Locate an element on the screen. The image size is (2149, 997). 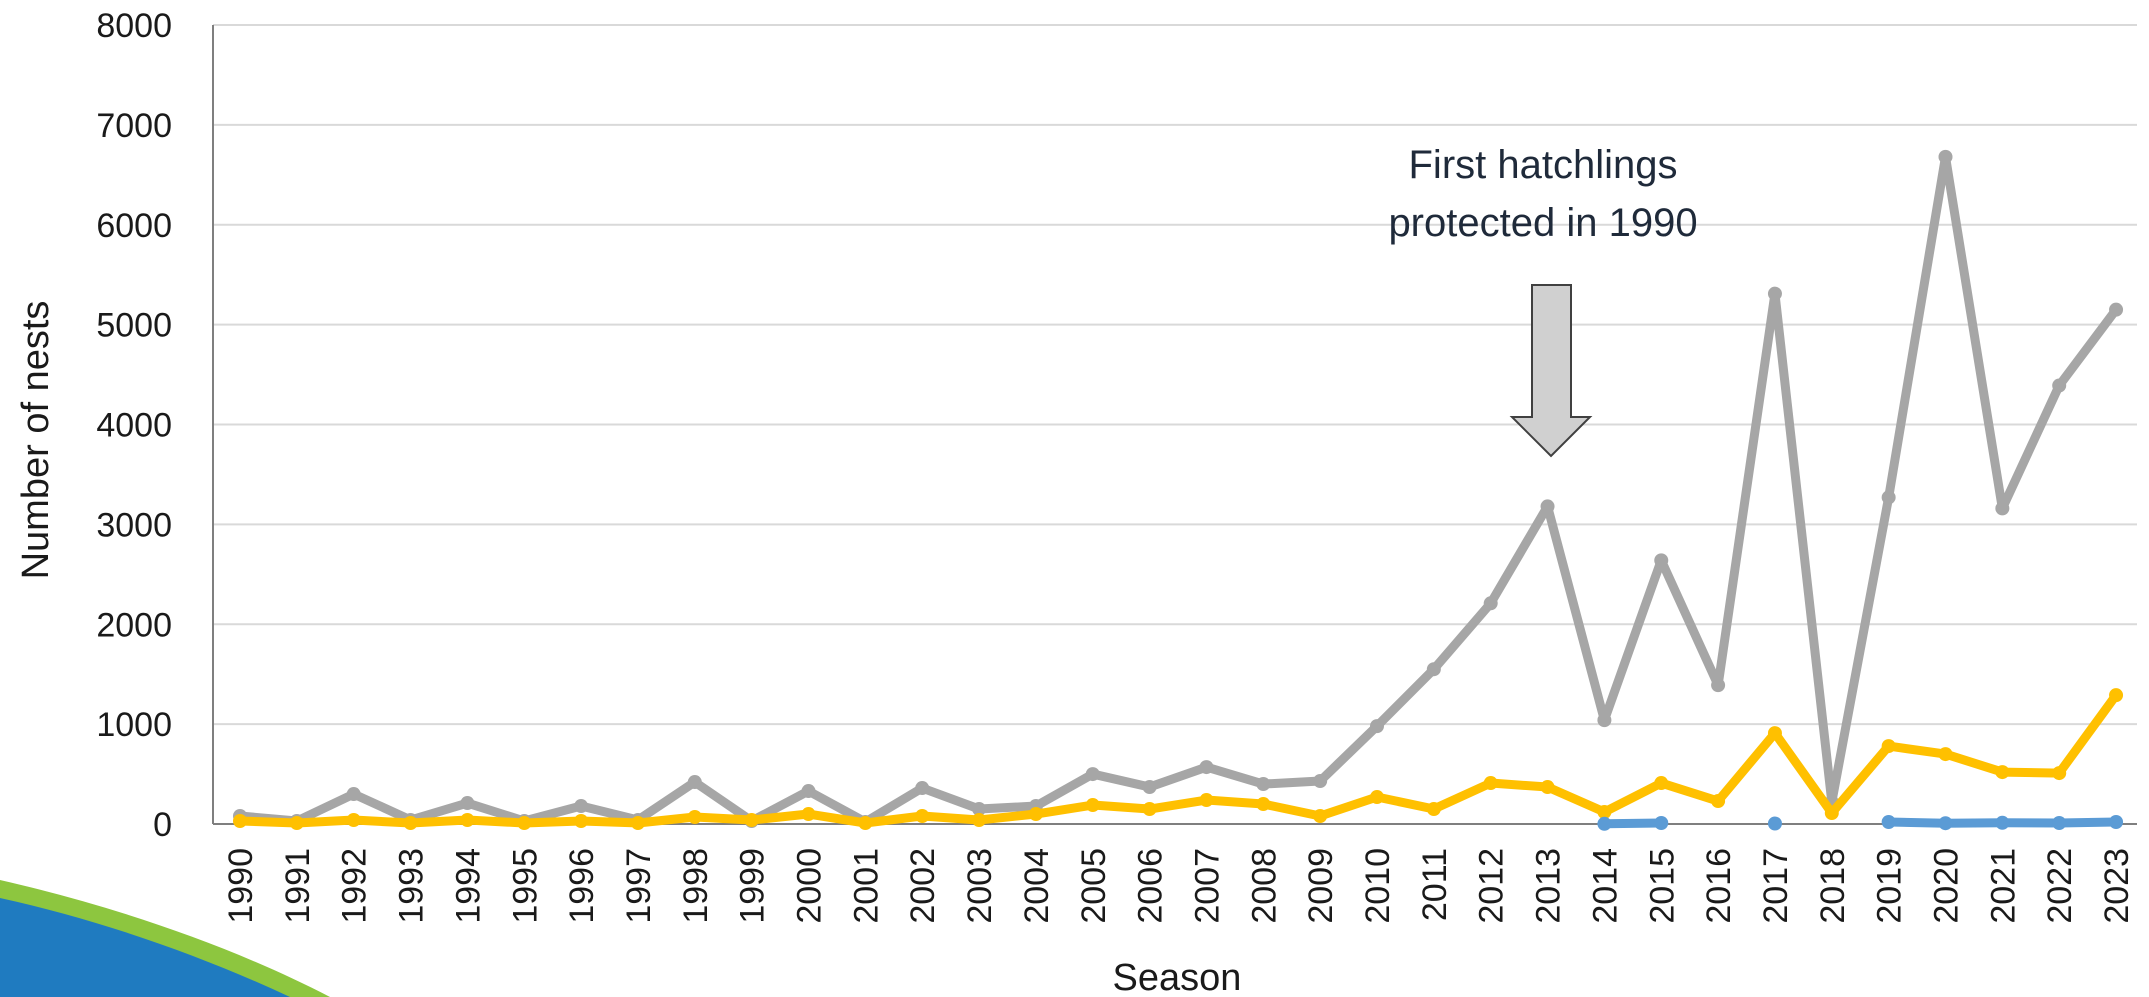
corner-decoration is located at coordinates (165, 938).